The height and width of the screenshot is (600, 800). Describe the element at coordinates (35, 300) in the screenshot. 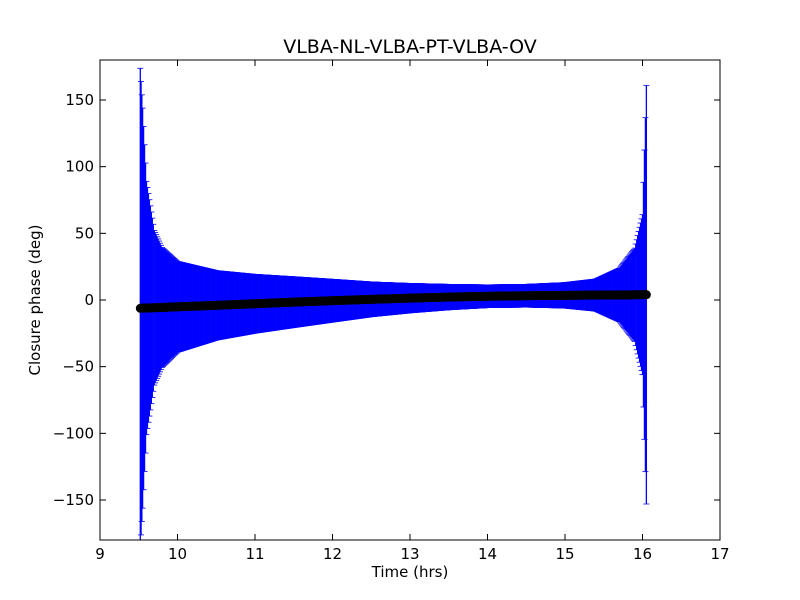

I see `y-axis-label: Closure phase (deg)` at that location.